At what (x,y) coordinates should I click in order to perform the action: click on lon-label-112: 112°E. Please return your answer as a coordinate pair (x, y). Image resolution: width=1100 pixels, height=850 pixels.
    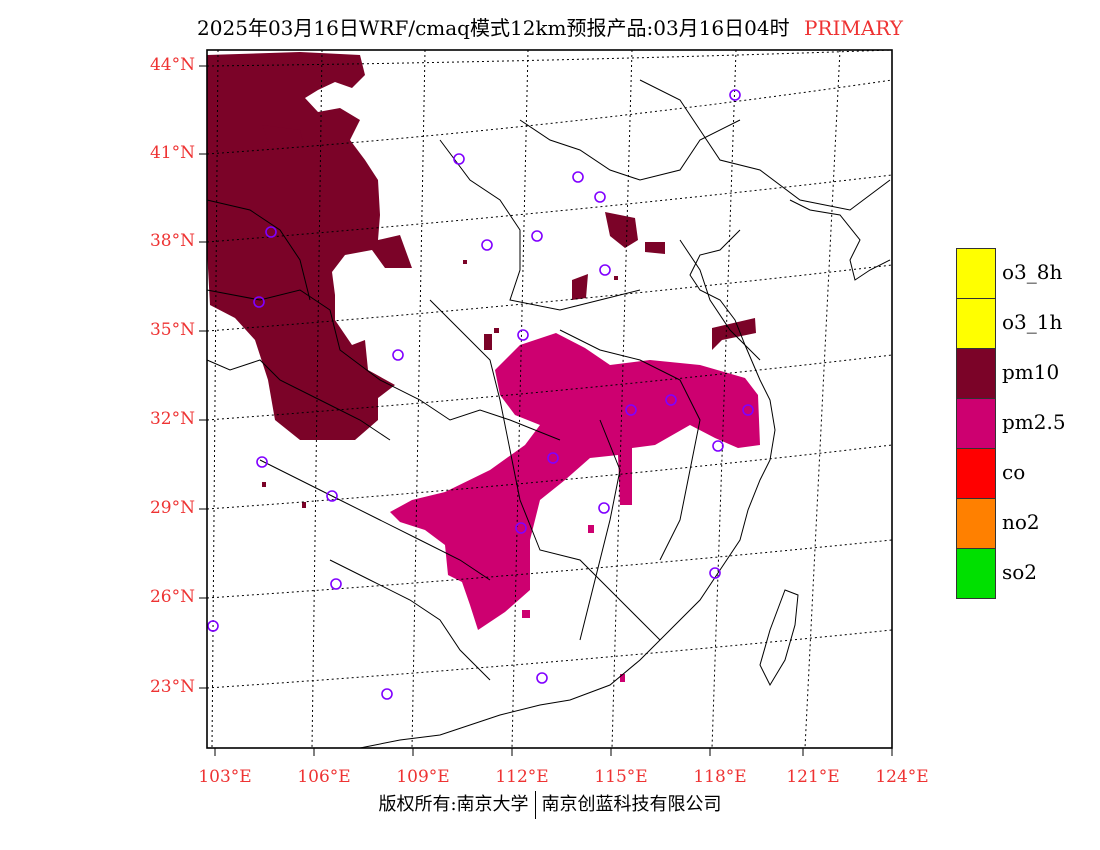
    Looking at the image, I should click on (522, 777).